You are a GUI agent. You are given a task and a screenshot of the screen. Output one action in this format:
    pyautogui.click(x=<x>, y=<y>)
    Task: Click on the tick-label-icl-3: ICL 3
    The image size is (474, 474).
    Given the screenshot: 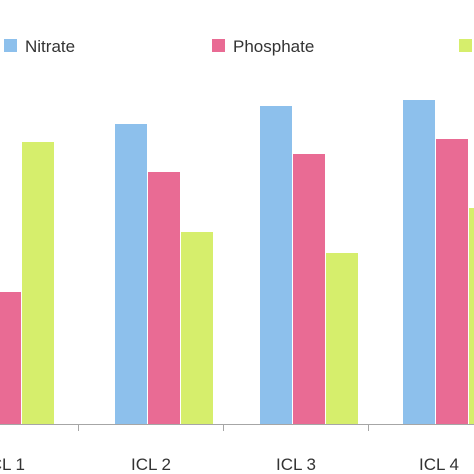 What is the action you would take?
    pyautogui.click(x=296, y=464)
    